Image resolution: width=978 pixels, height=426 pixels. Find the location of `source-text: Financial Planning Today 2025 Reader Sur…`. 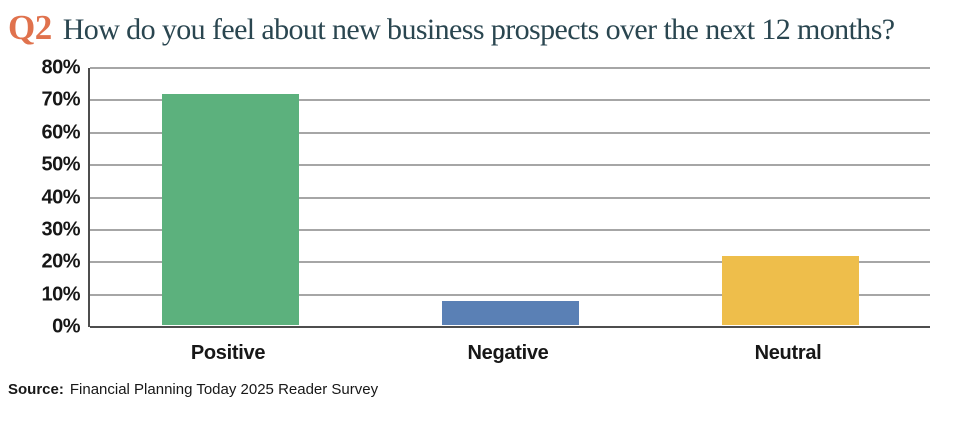

source-text: Financial Planning Today 2025 Reader Sur… is located at coordinates (224, 389).